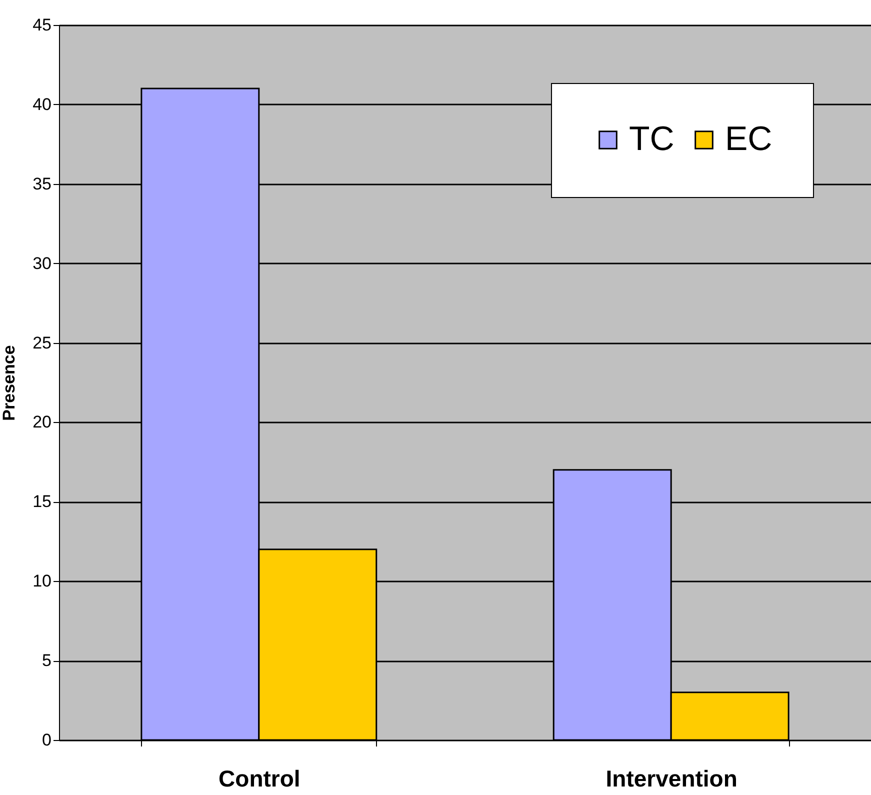  What do you see at coordinates (42, 581) in the screenshot?
I see `y-tick-label: 10` at bounding box center [42, 581].